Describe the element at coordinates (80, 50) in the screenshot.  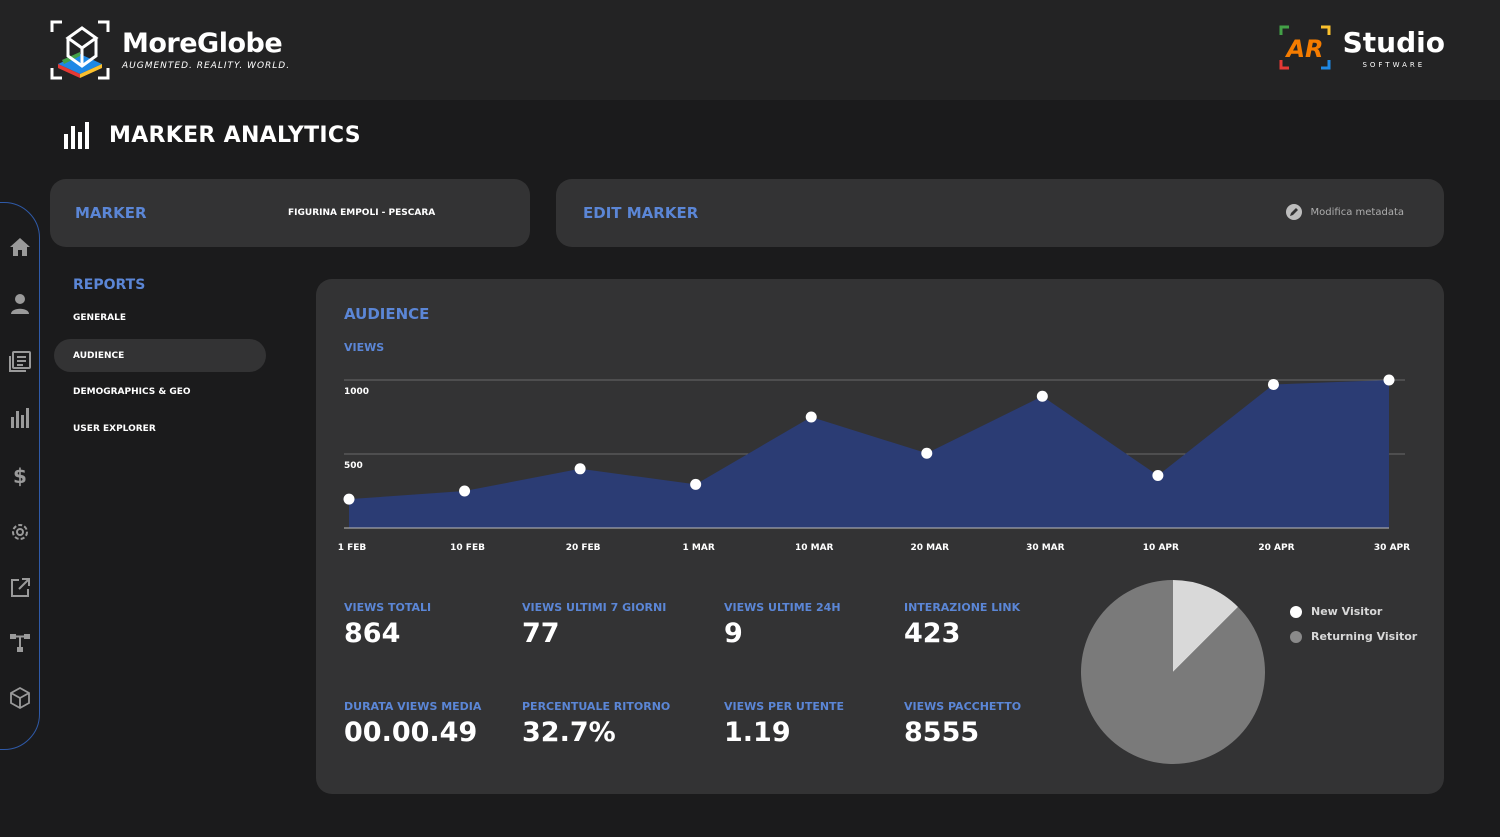
I see `moreglobe-logo-icon` at that location.